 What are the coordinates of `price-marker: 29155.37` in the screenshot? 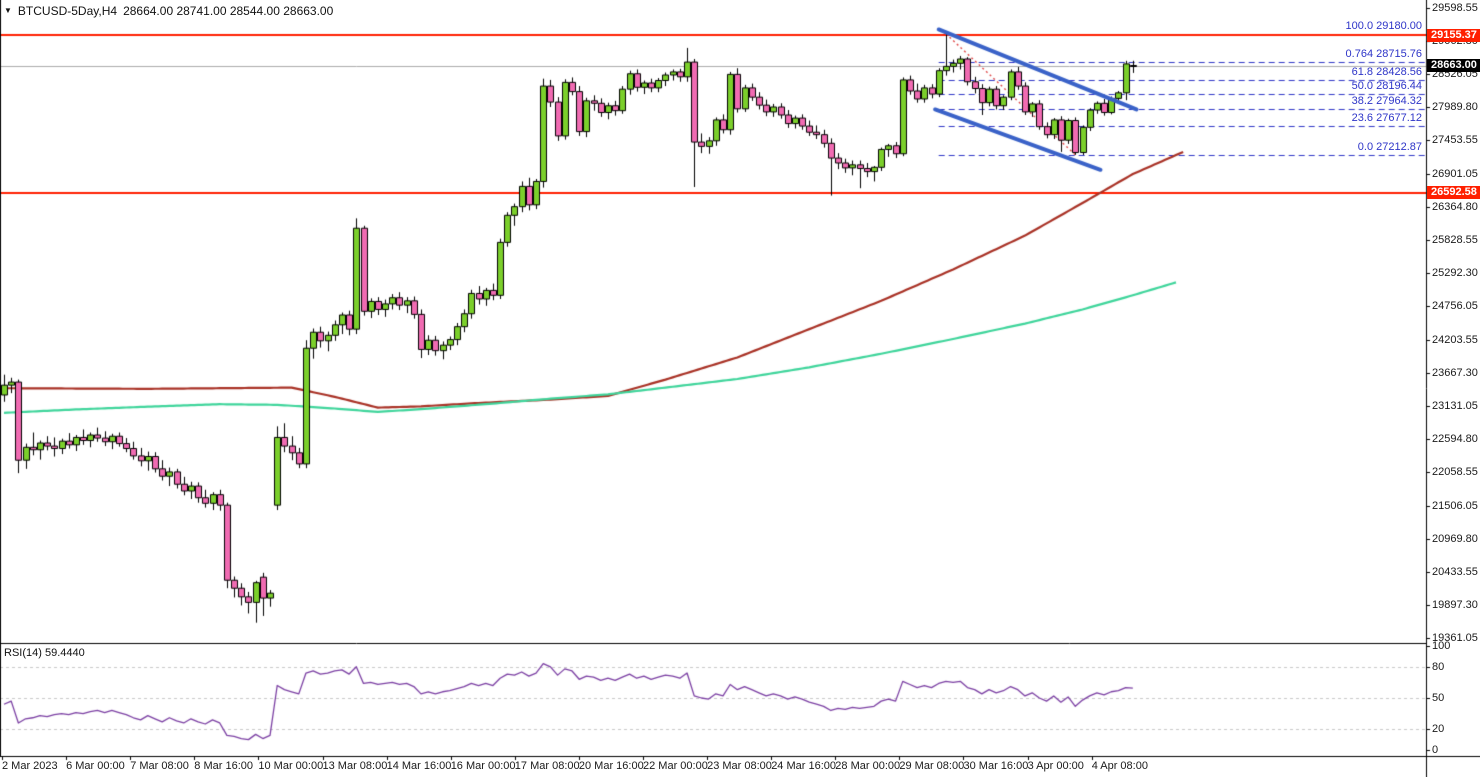 It's located at (1453, 35).